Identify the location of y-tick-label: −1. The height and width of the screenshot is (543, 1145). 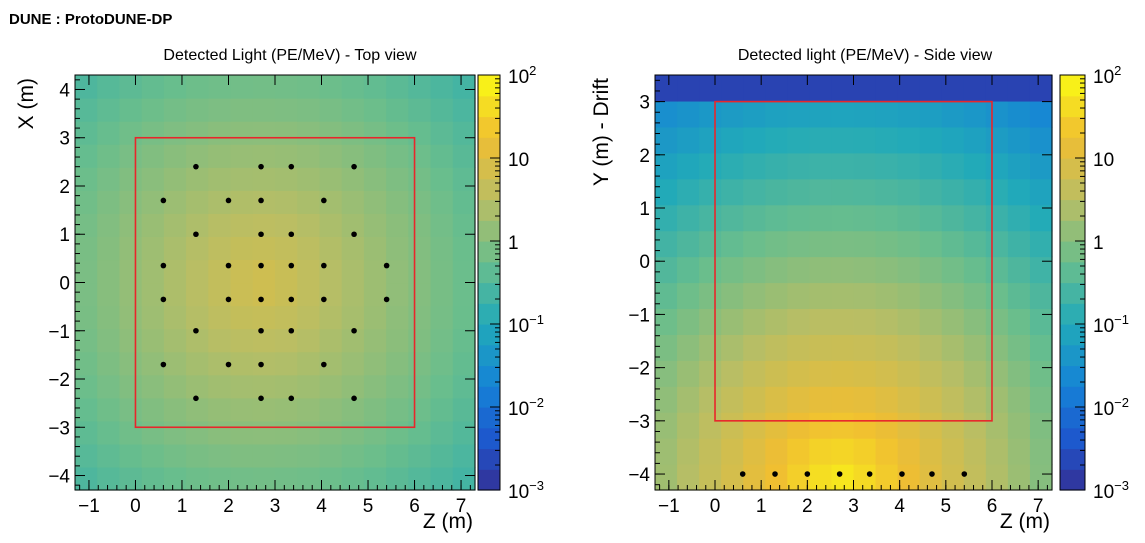
(59, 332).